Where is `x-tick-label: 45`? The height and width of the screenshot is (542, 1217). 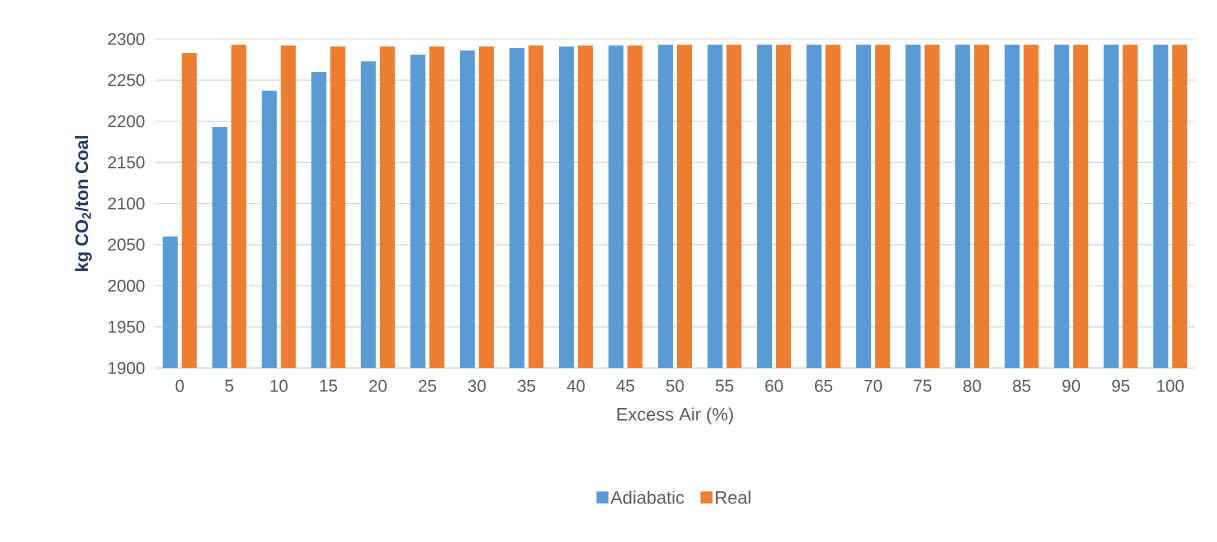
x-tick-label: 45 is located at coordinates (625, 385).